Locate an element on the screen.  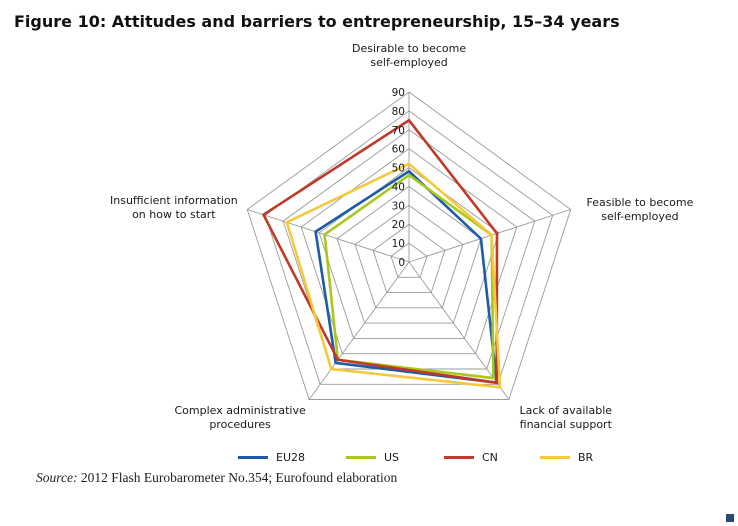
tick-label: 40 is located at coordinates (398, 187).